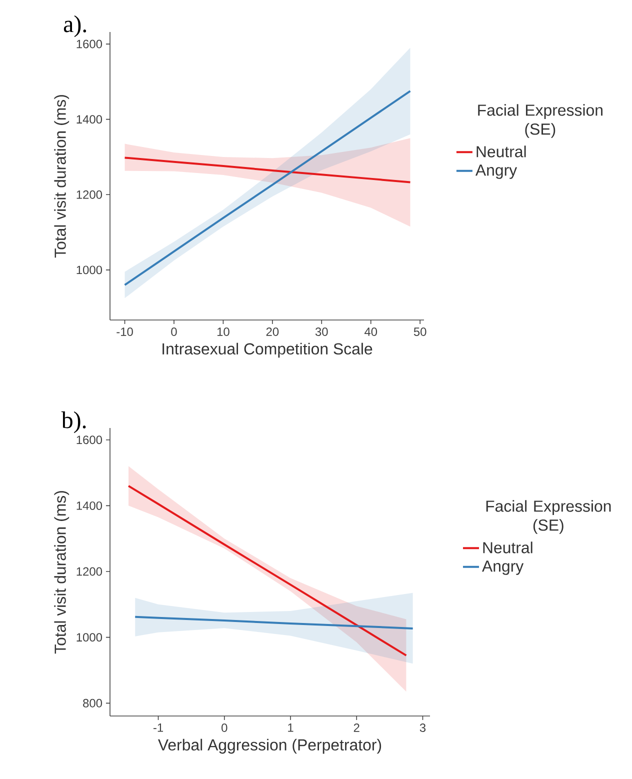  What do you see at coordinates (73, 422) in the screenshot?
I see `chart-title: b).` at bounding box center [73, 422].